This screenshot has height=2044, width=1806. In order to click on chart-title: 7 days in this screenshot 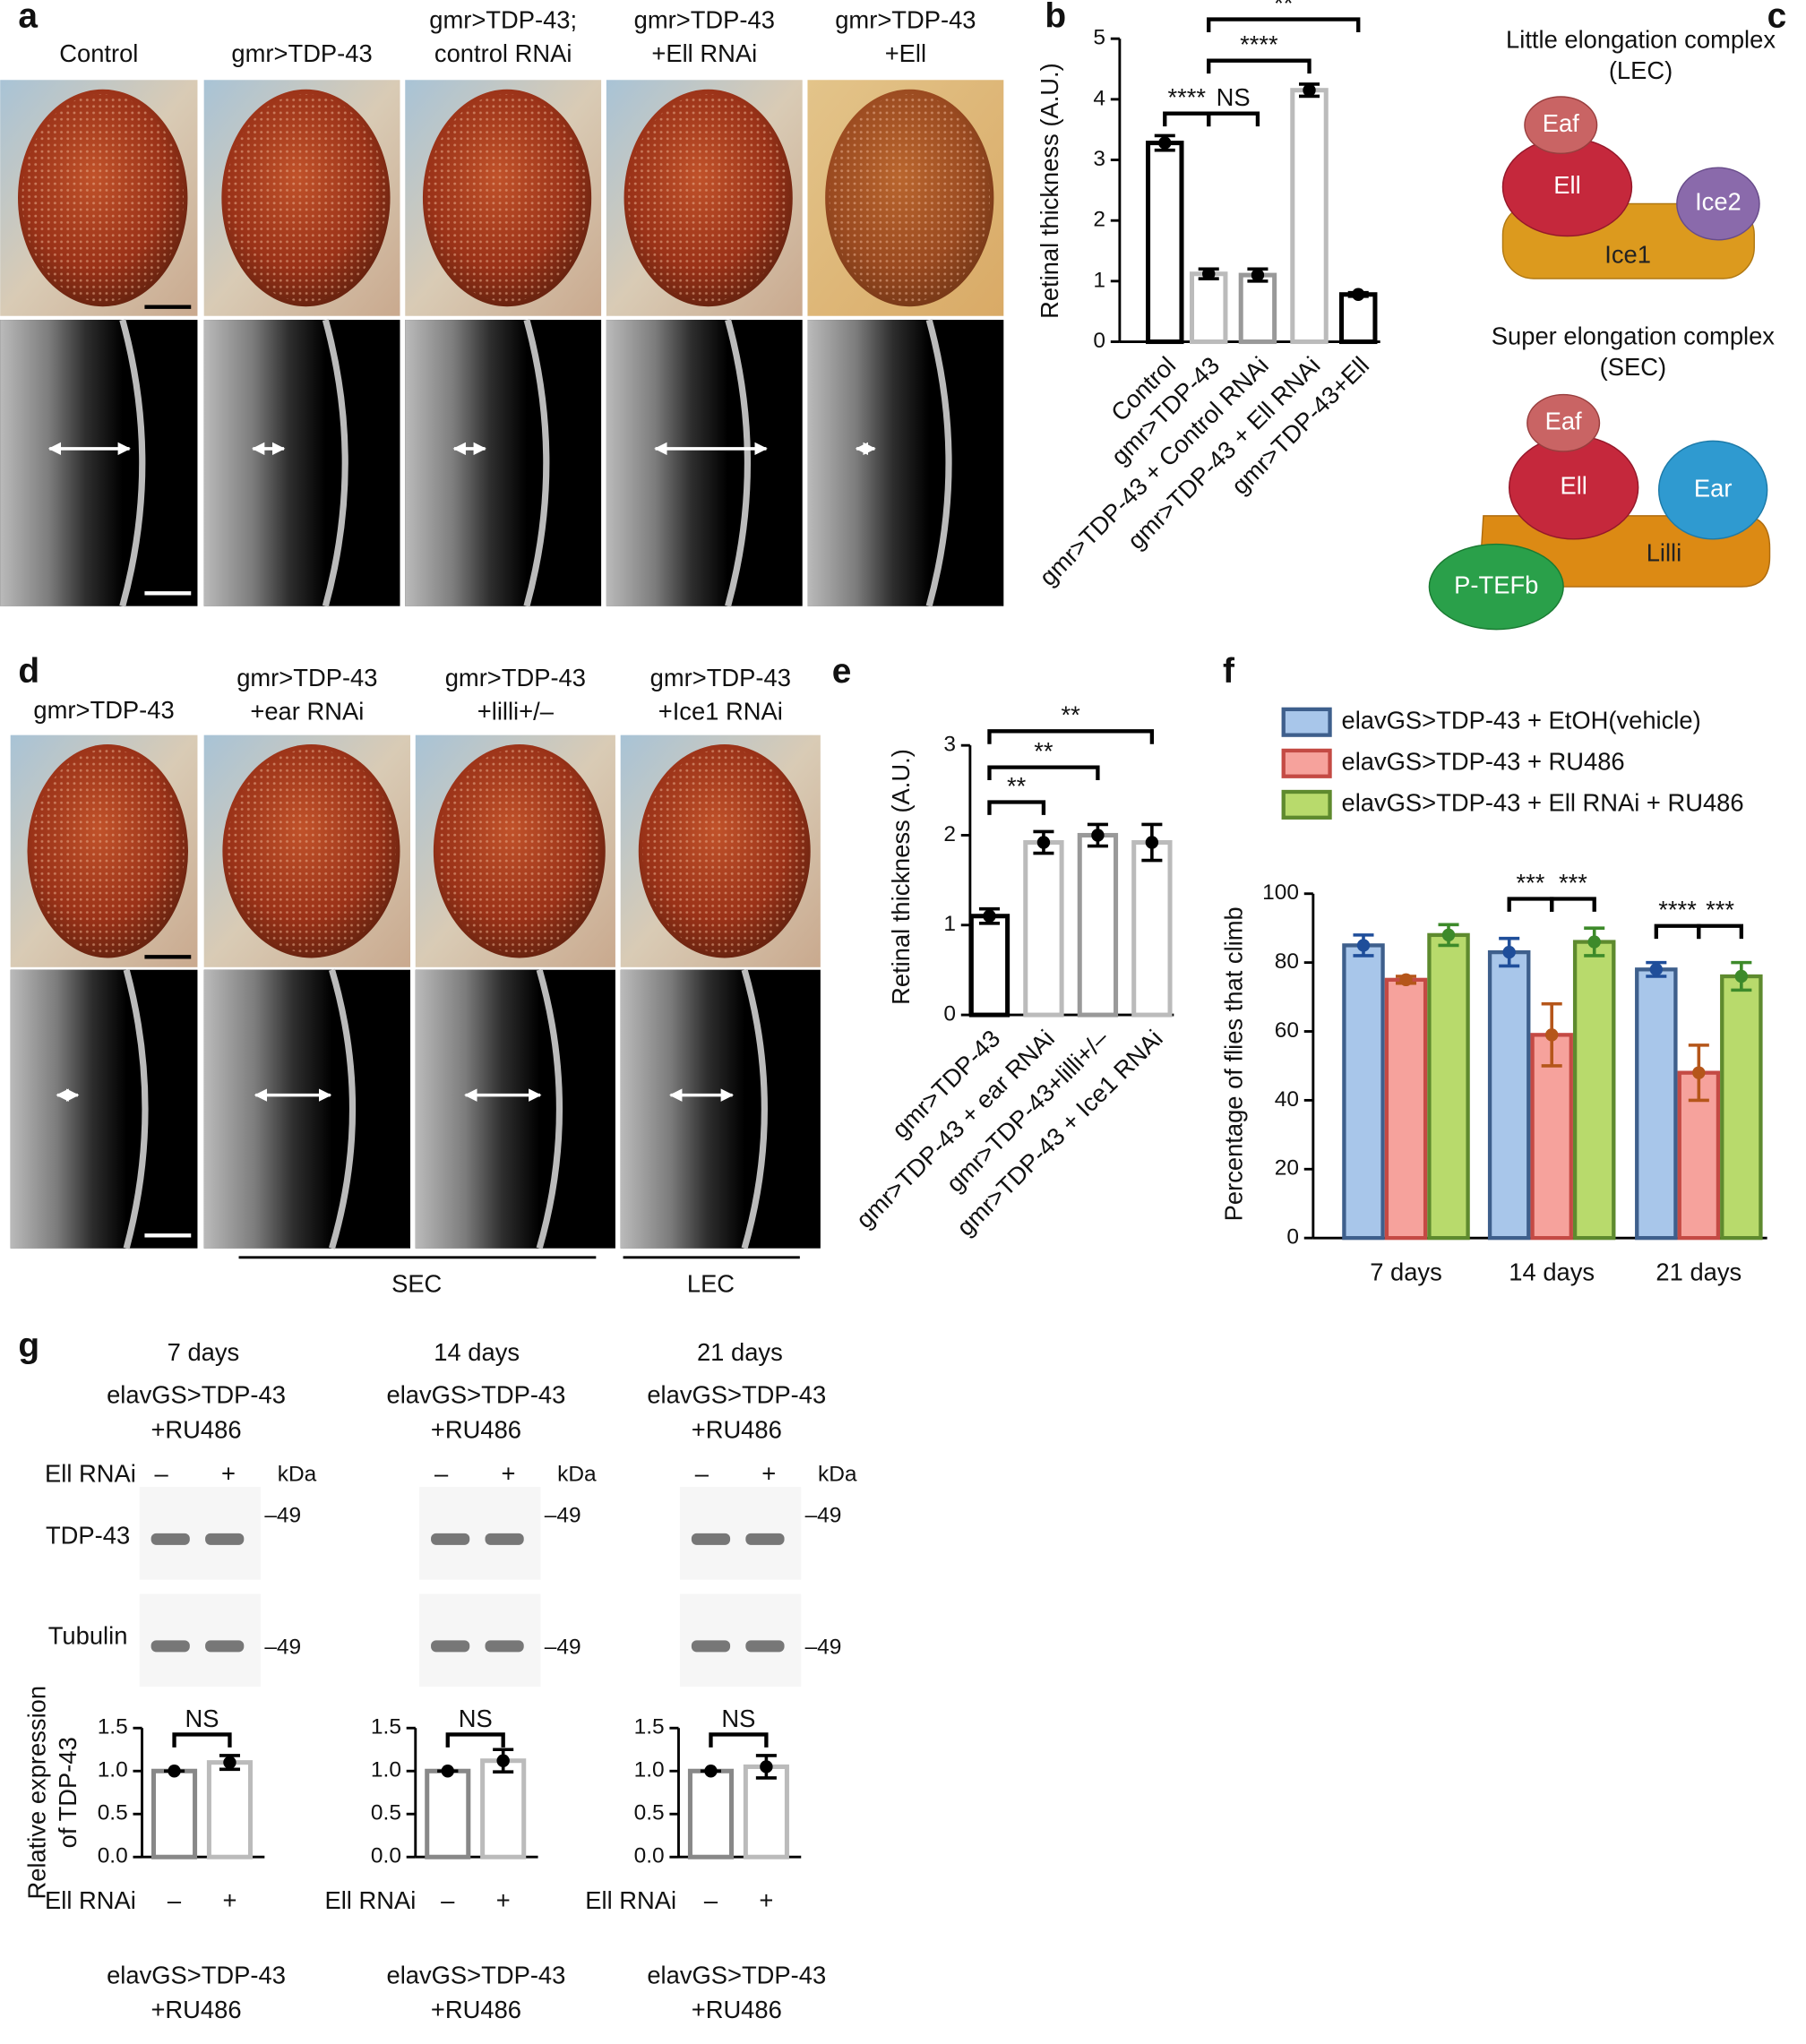, I will do `click(204, 1352)`.